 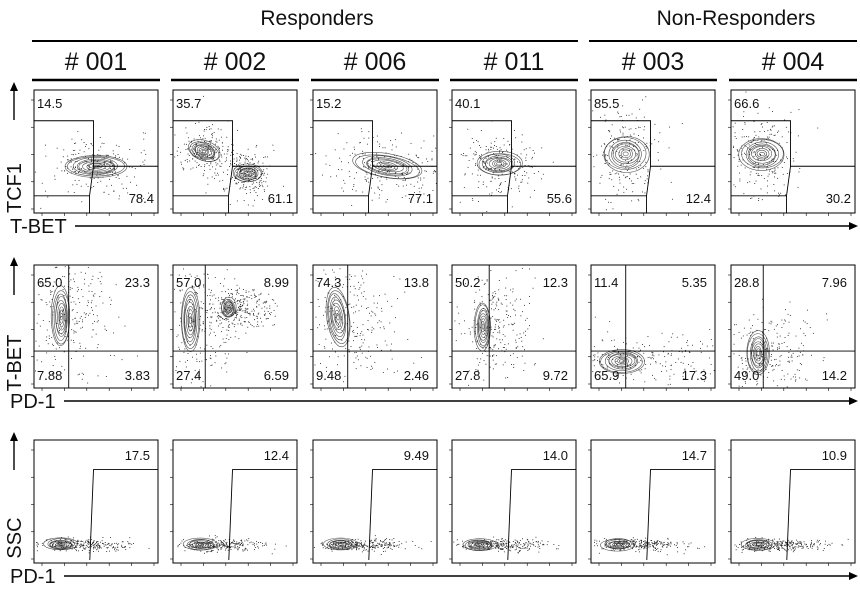 I want to click on gate-value-upper-left: 85.5, so click(x=606, y=103).